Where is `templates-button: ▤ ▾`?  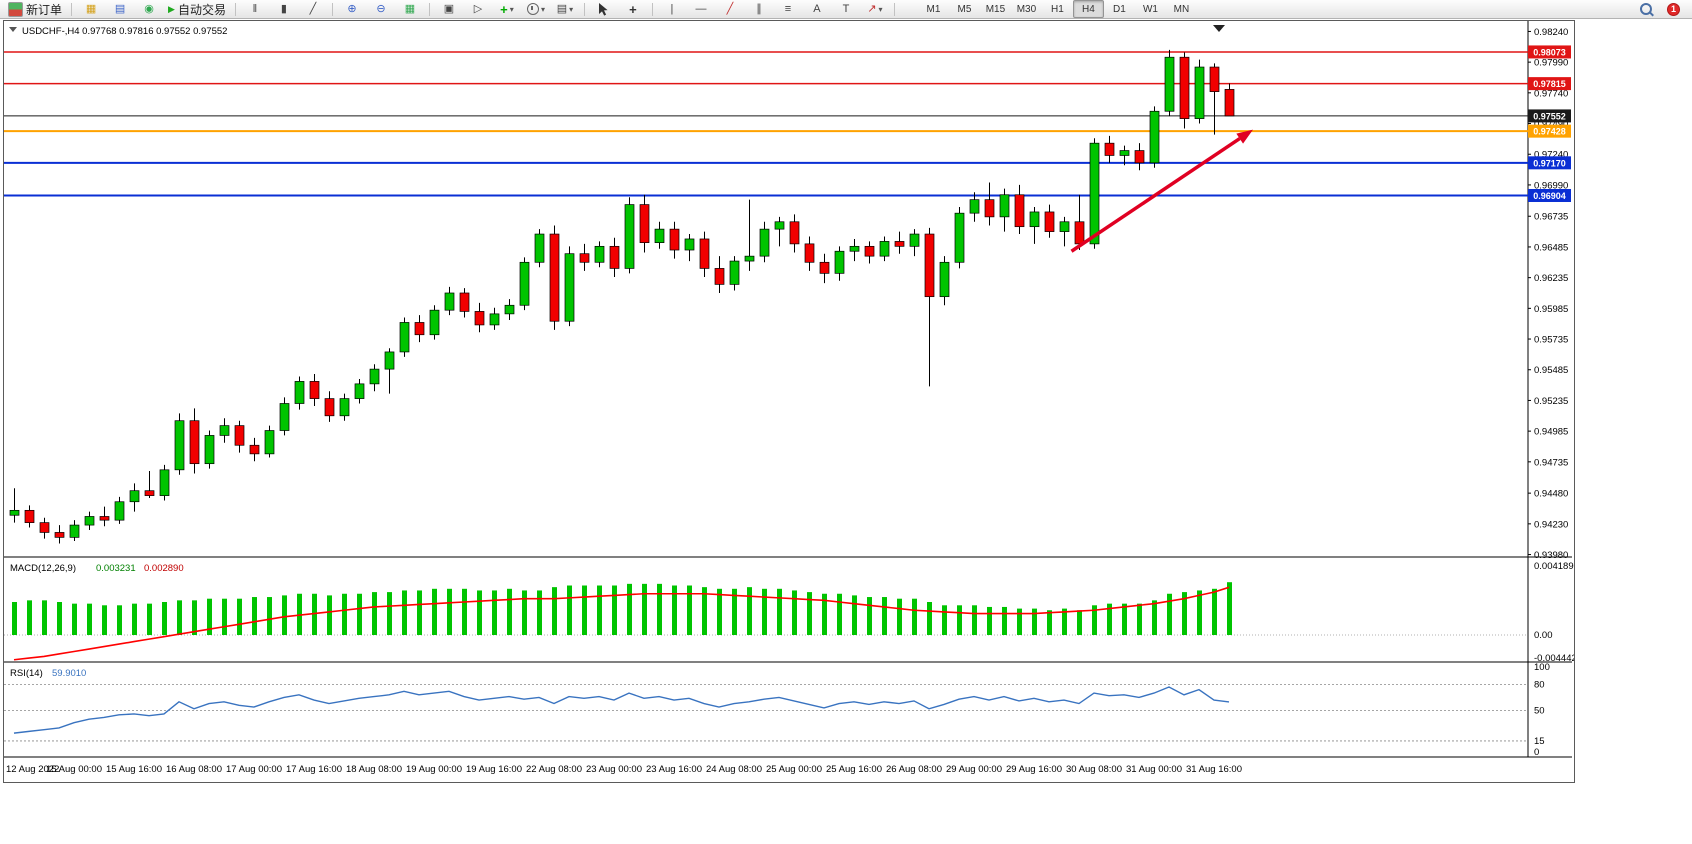 templates-button: ▤ ▾ is located at coordinates (565, 9).